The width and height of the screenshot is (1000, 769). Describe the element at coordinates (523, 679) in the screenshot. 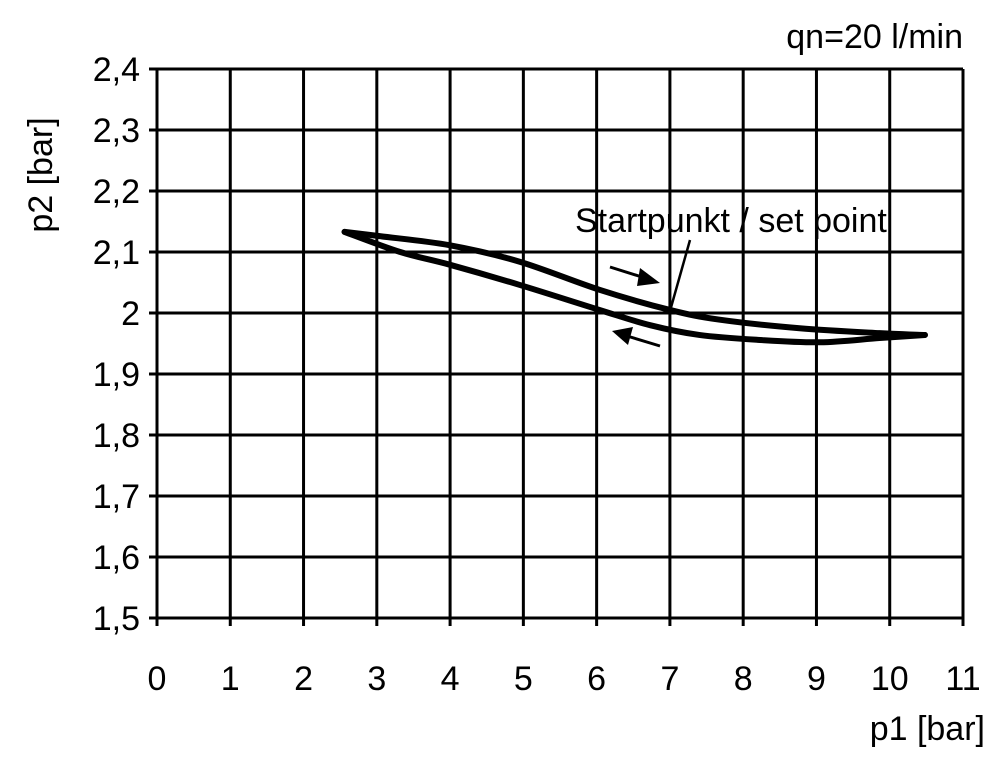

I see `x-tick-label: 5` at that location.